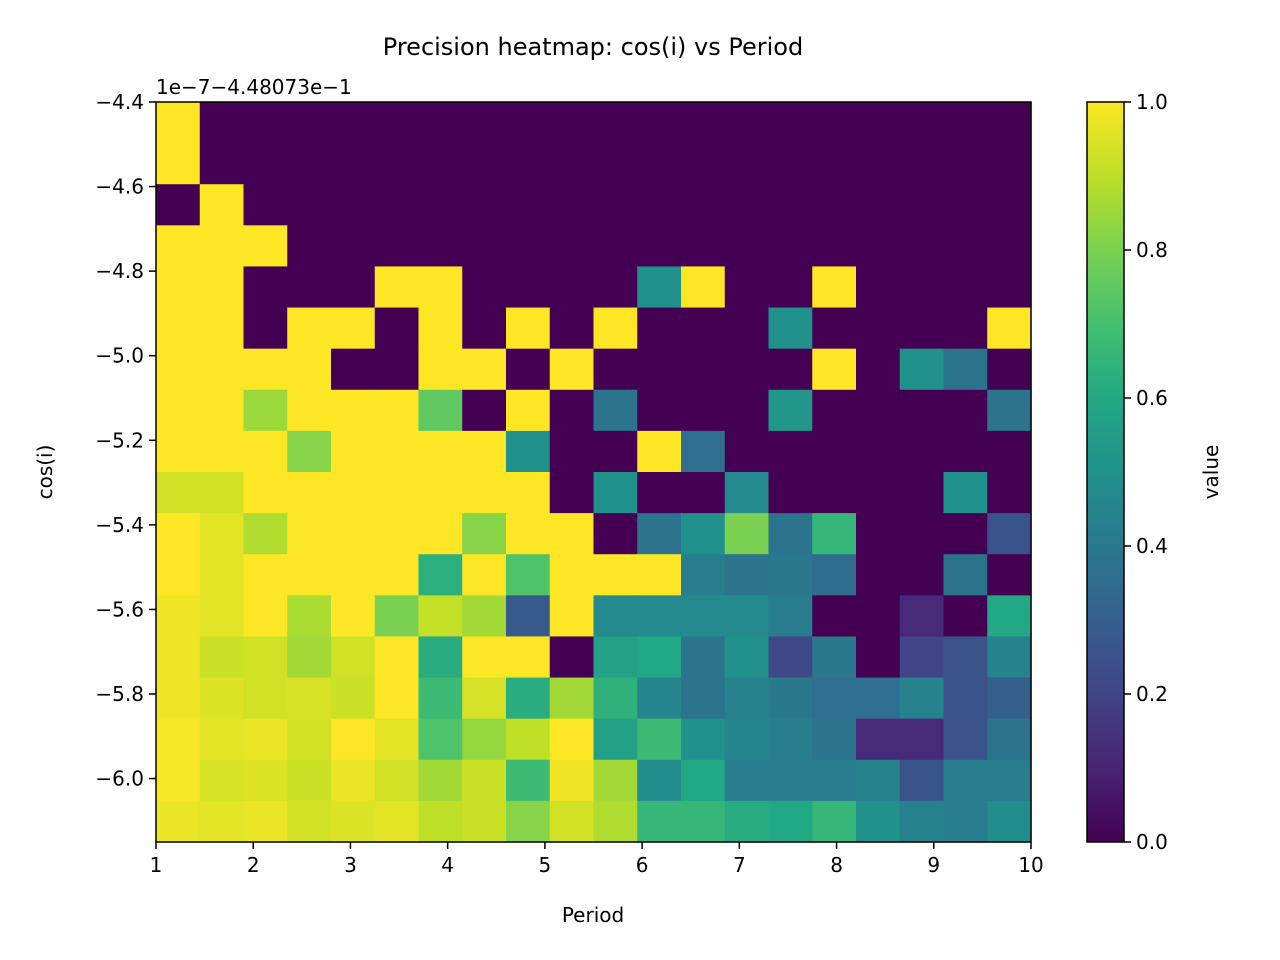  I want to click on x-tick-label: 1, so click(156, 865).